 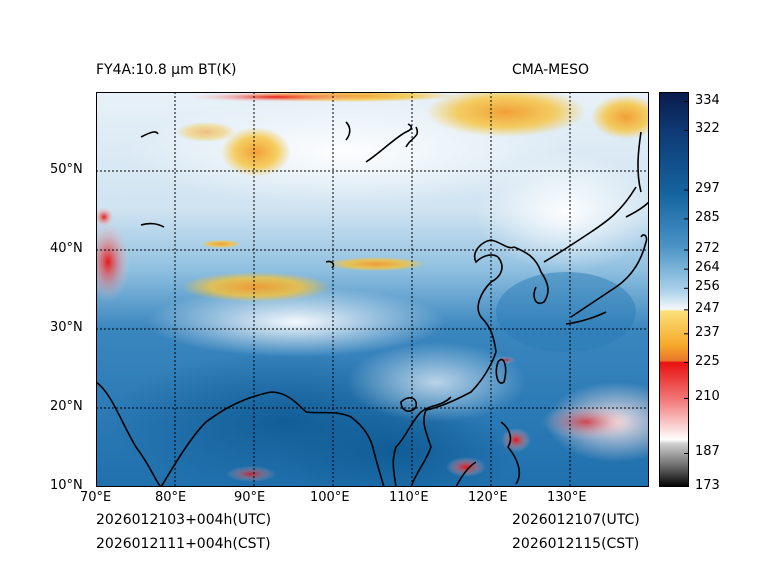 I want to click on coast-sakhalin, so click(x=639, y=162).